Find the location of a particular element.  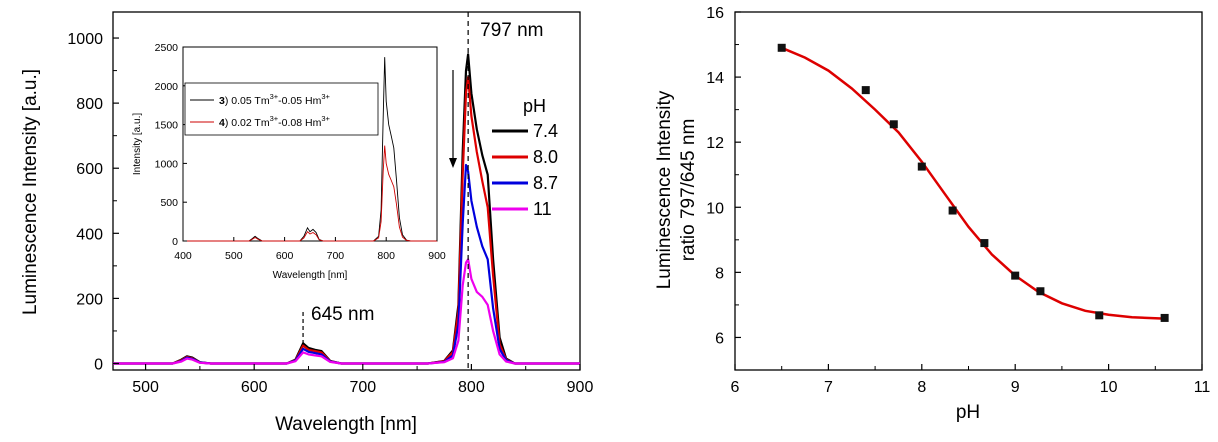

spectrum-y-tick-label: 200 is located at coordinates (89, 299).